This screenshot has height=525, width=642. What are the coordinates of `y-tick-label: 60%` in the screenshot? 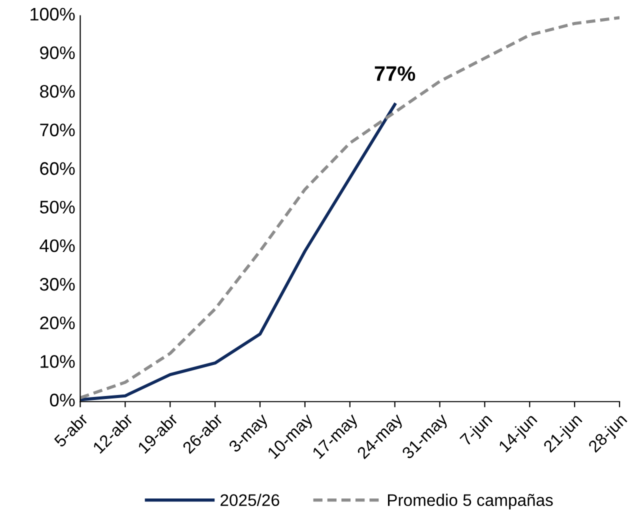 It's located at (57, 168).